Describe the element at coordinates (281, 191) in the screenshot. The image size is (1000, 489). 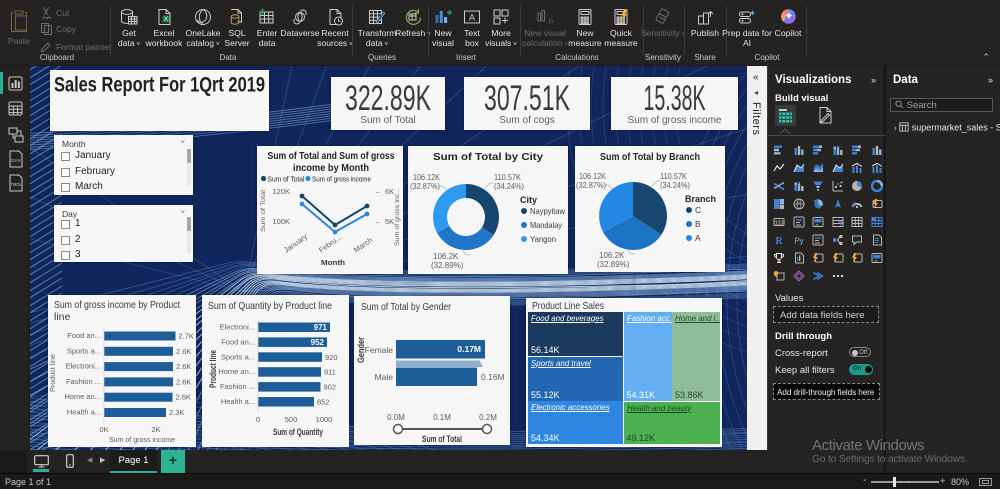
I see `svg-text: 120K` at that location.